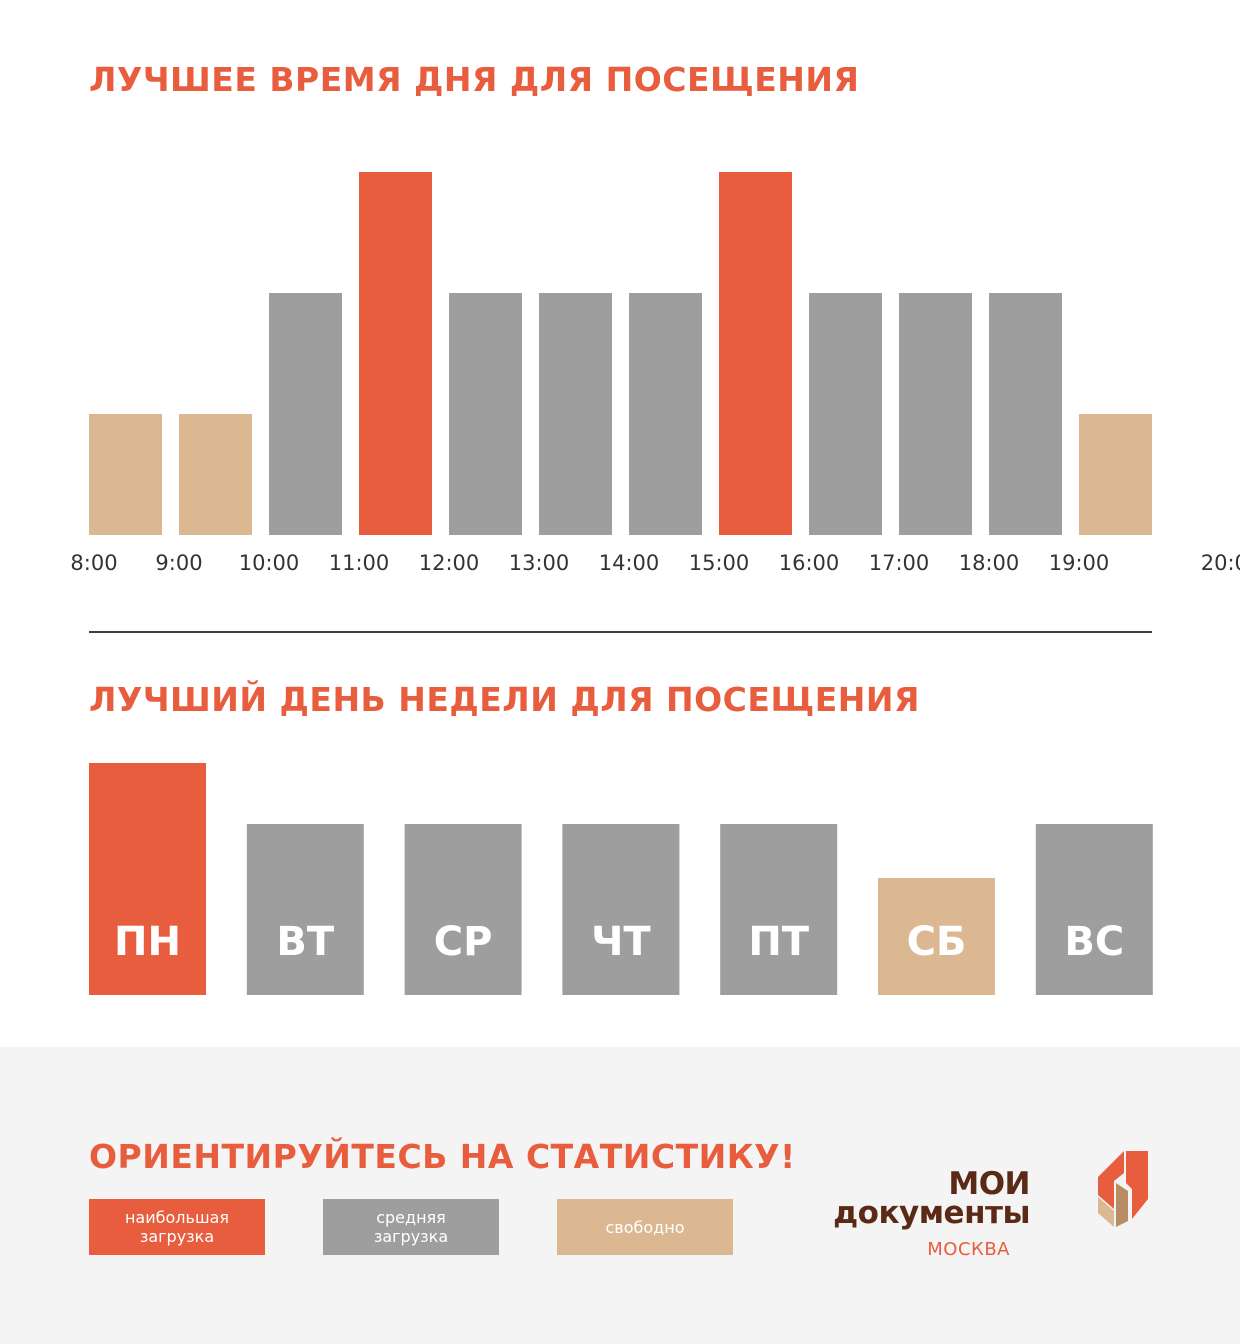  Describe the element at coordinates (449, 563) in the screenshot. I see `hour-tick-label: 12:00` at that location.